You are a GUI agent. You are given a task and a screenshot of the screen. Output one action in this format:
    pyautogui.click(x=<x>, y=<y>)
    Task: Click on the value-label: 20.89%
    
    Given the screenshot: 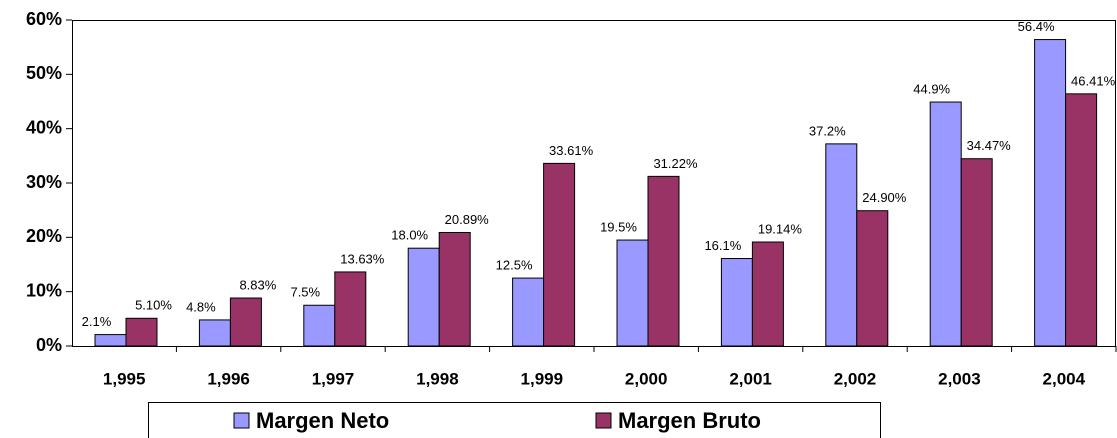 What is the action you would take?
    pyautogui.click(x=467, y=219)
    